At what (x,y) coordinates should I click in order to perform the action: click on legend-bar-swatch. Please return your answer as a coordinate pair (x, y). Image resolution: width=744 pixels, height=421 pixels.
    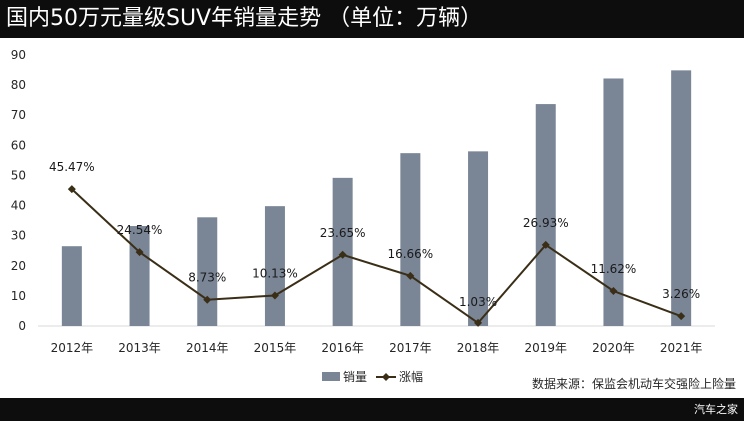
    Looking at the image, I should click on (331, 376).